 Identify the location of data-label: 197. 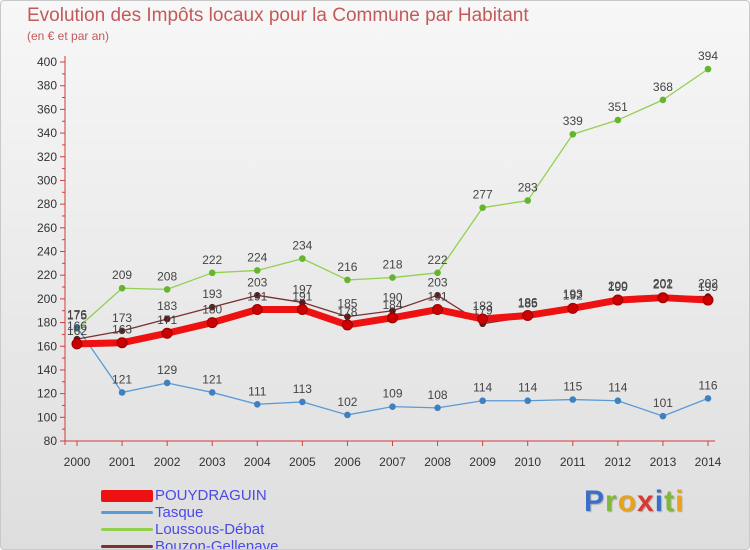
(302, 289).